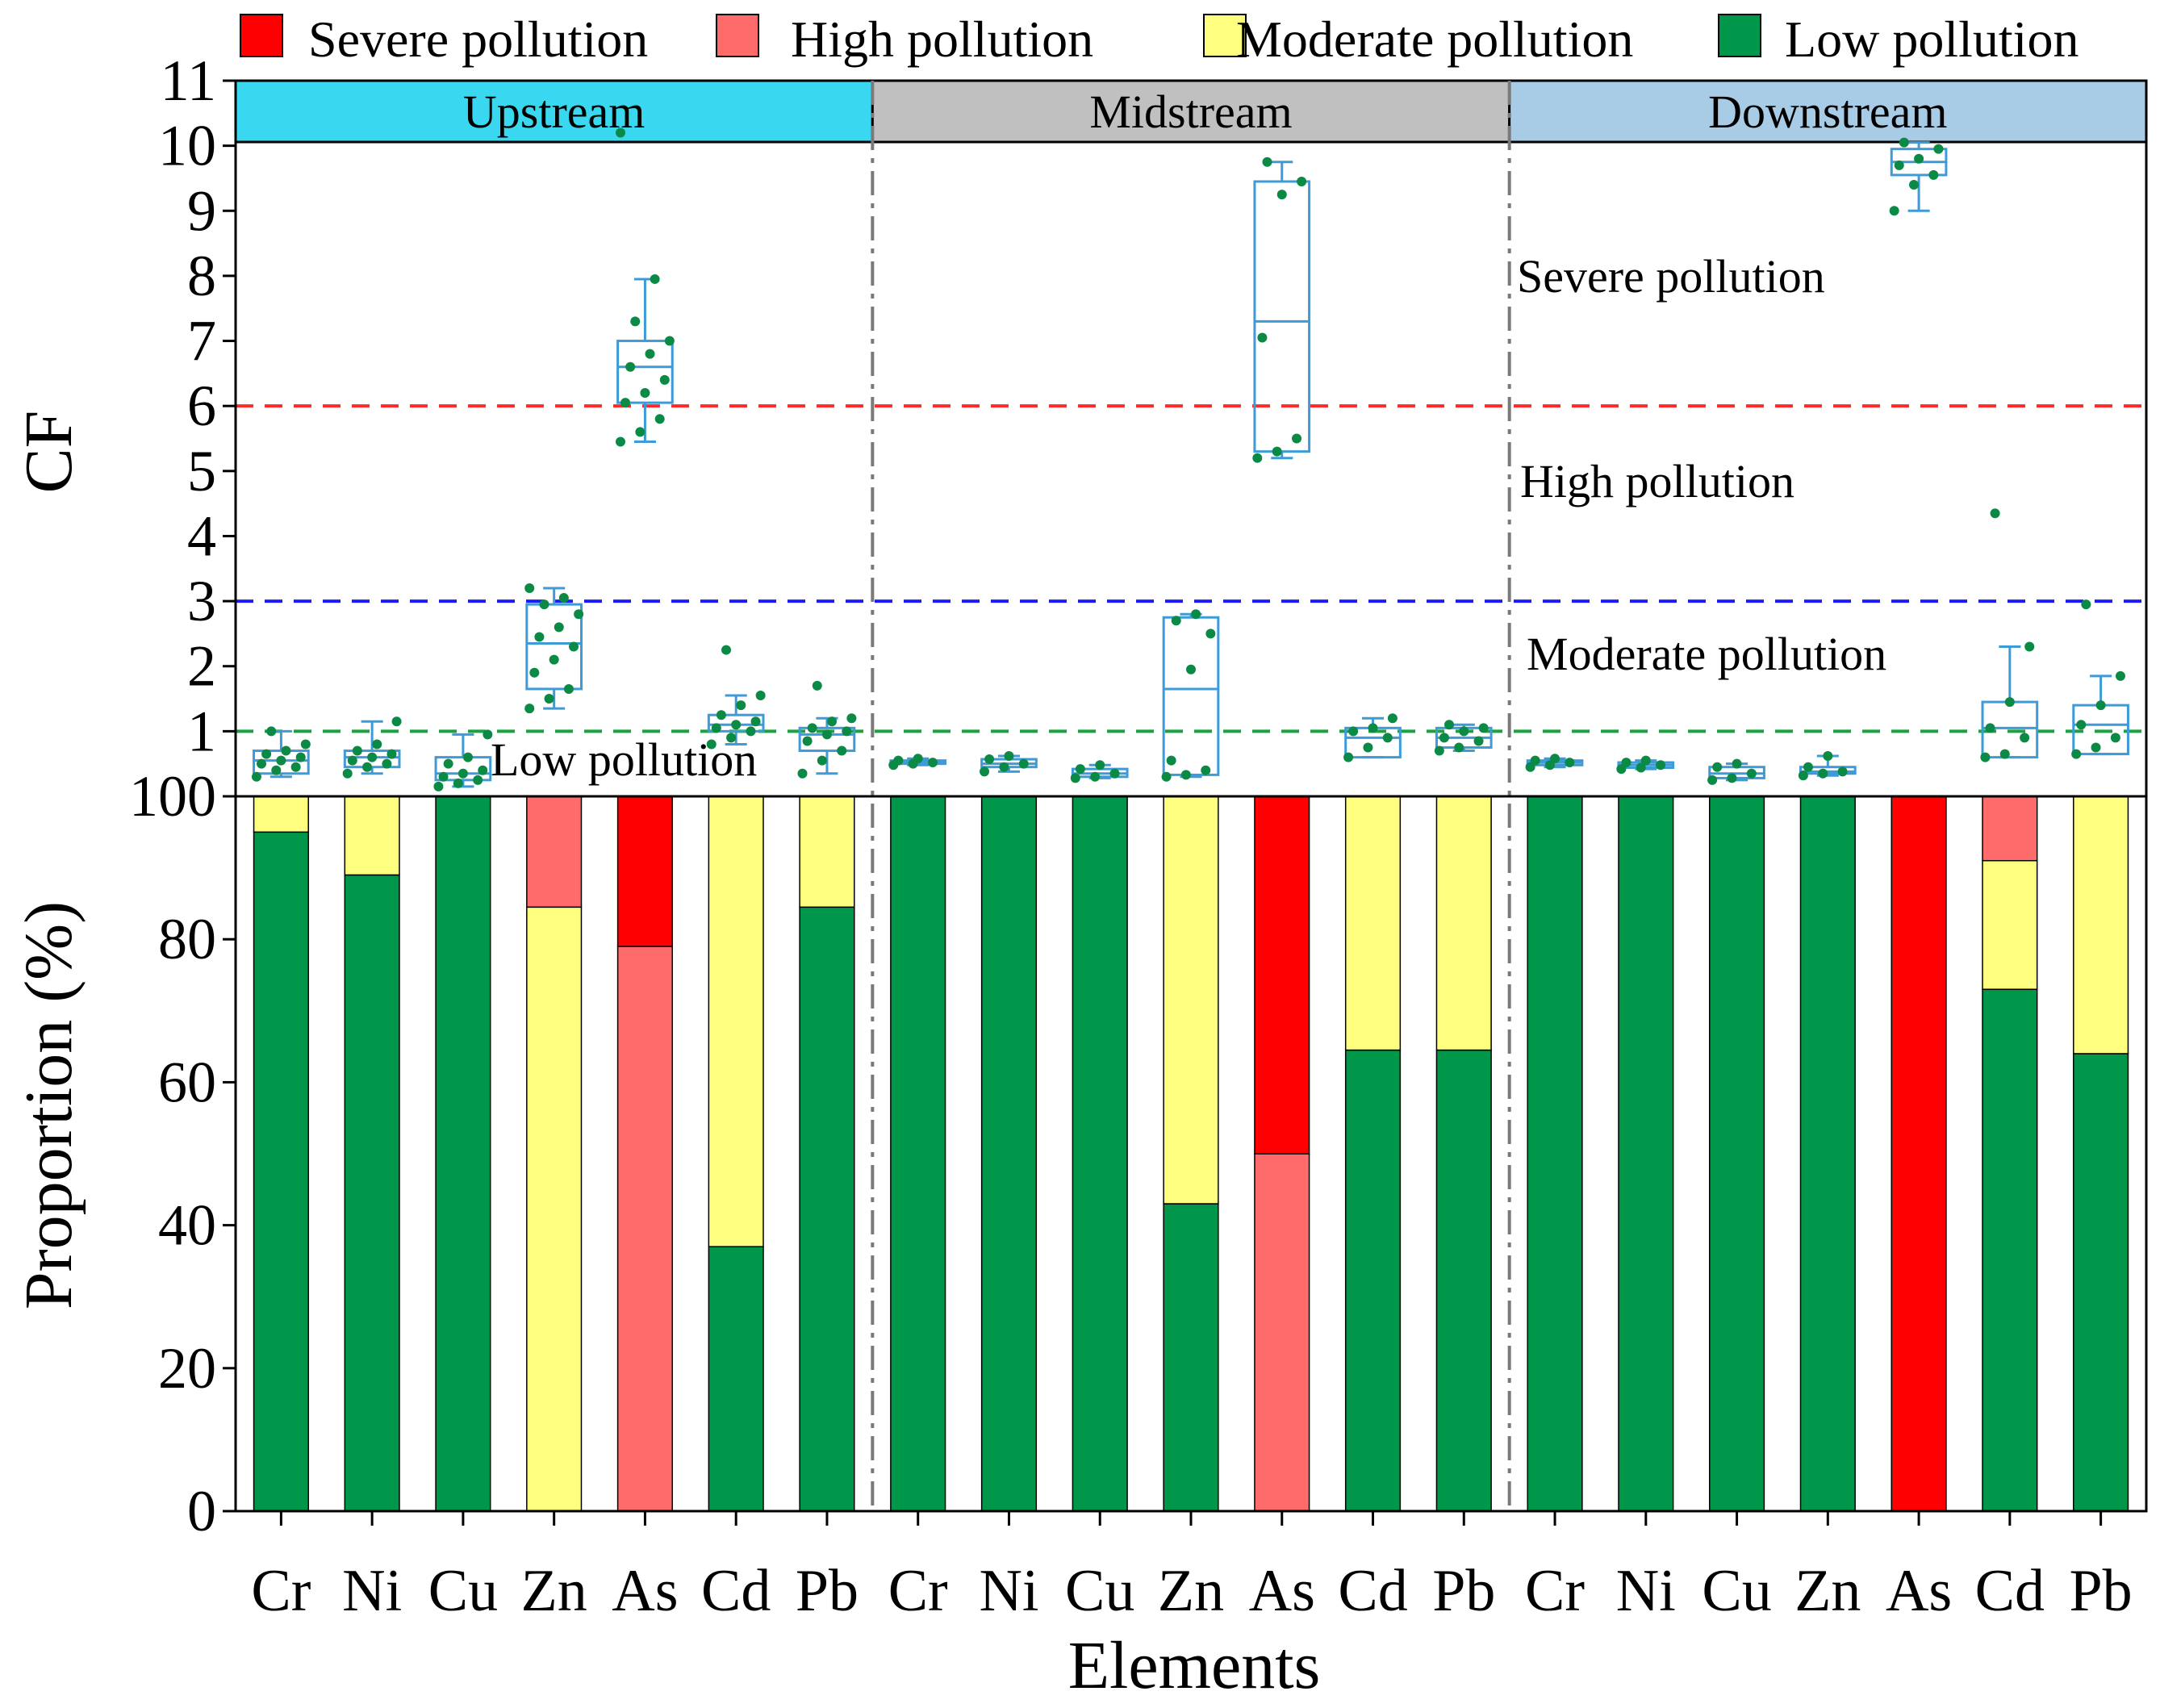 This screenshot has width=2160, height=1708. I want to click on region-header-midstream, so click(1191, 111).